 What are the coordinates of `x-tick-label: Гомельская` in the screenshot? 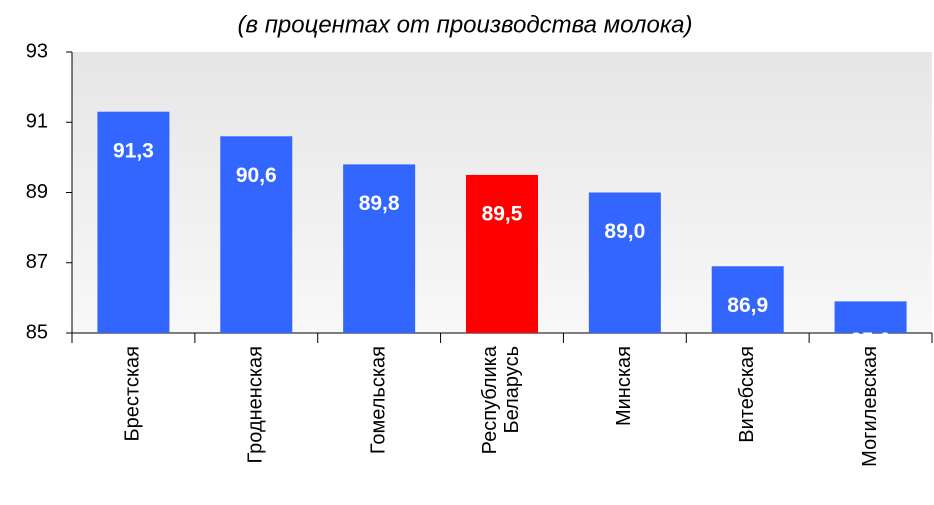 It's located at (378, 400).